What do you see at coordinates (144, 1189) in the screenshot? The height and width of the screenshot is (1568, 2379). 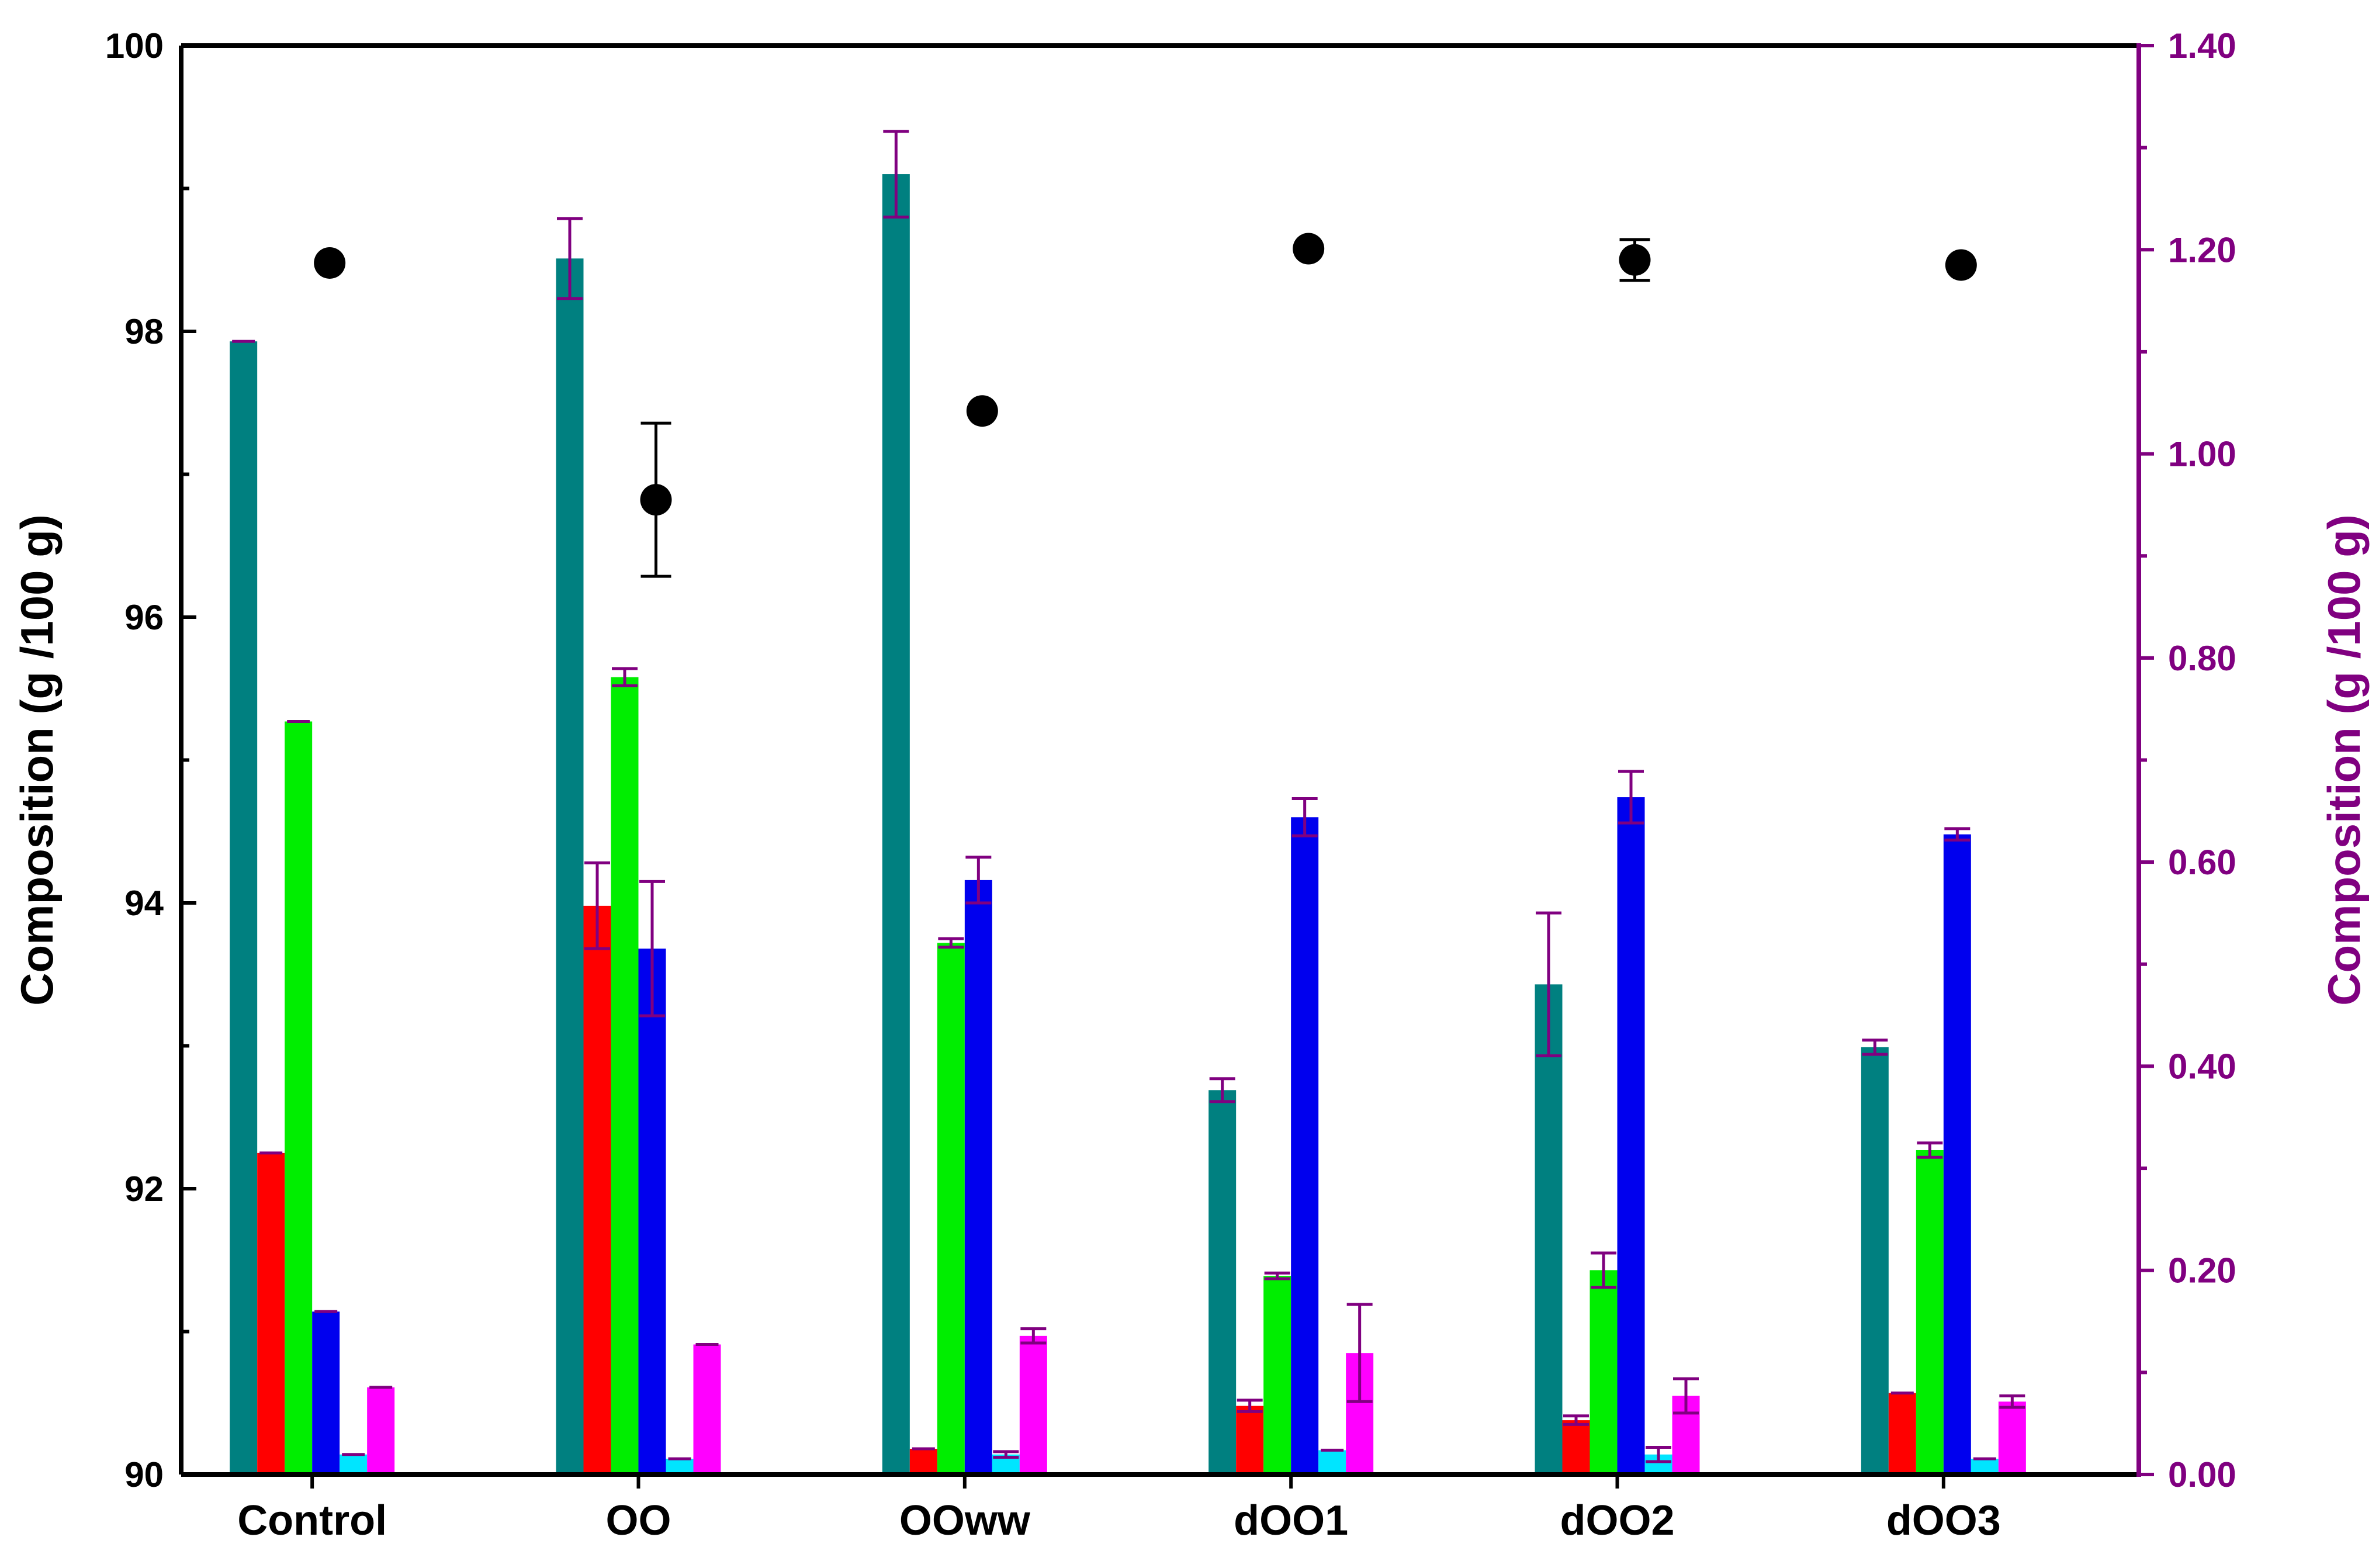 I see `left-tick-label-92: 92` at bounding box center [144, 1189].